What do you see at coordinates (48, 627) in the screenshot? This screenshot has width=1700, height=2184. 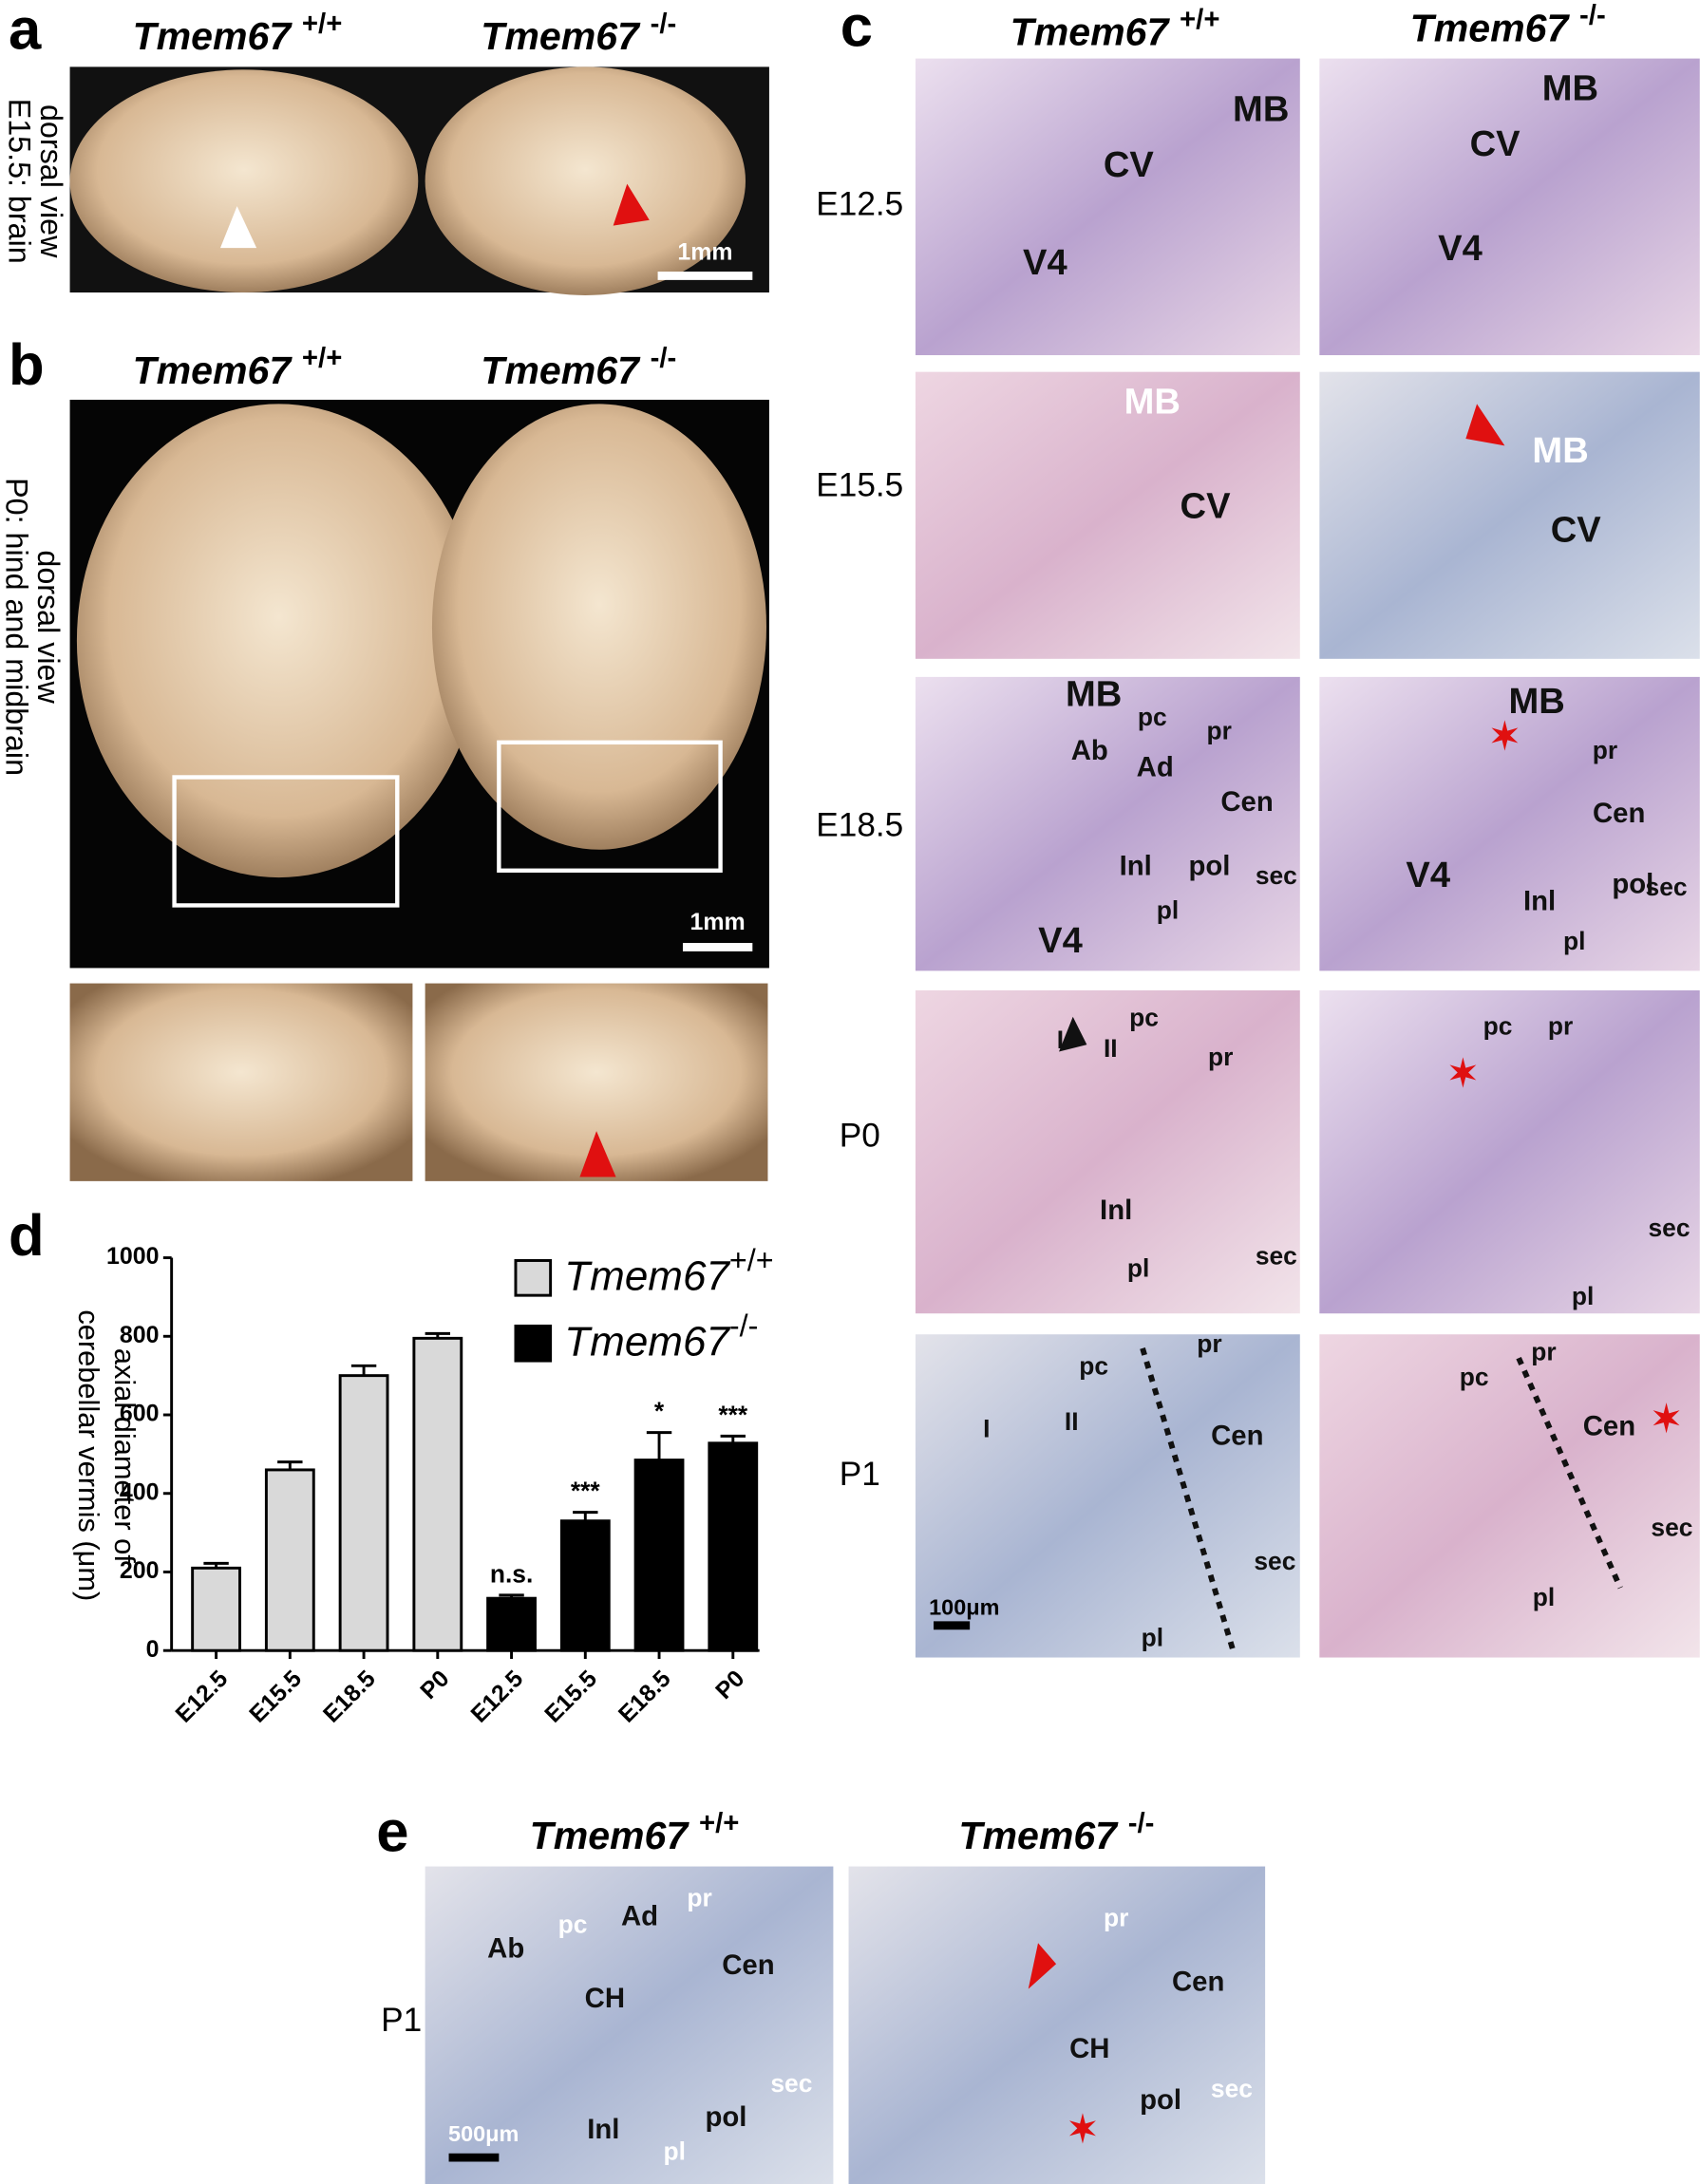 I see `side-label: dorsal view` at bounding box center [48, 627].